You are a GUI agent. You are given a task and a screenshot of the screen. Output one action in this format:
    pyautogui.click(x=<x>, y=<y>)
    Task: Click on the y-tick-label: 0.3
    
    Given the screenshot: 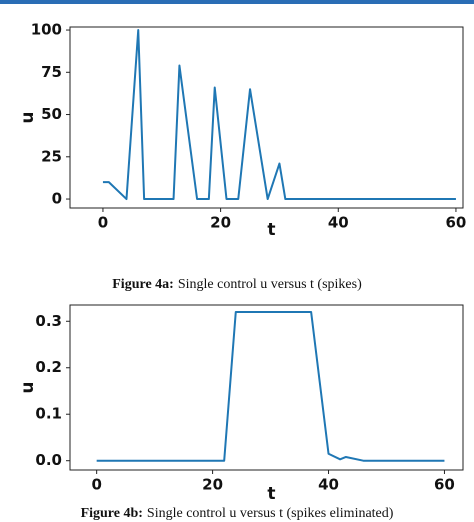 What is the action you would take?
    pyautogui.click(x=48, y=321)
    